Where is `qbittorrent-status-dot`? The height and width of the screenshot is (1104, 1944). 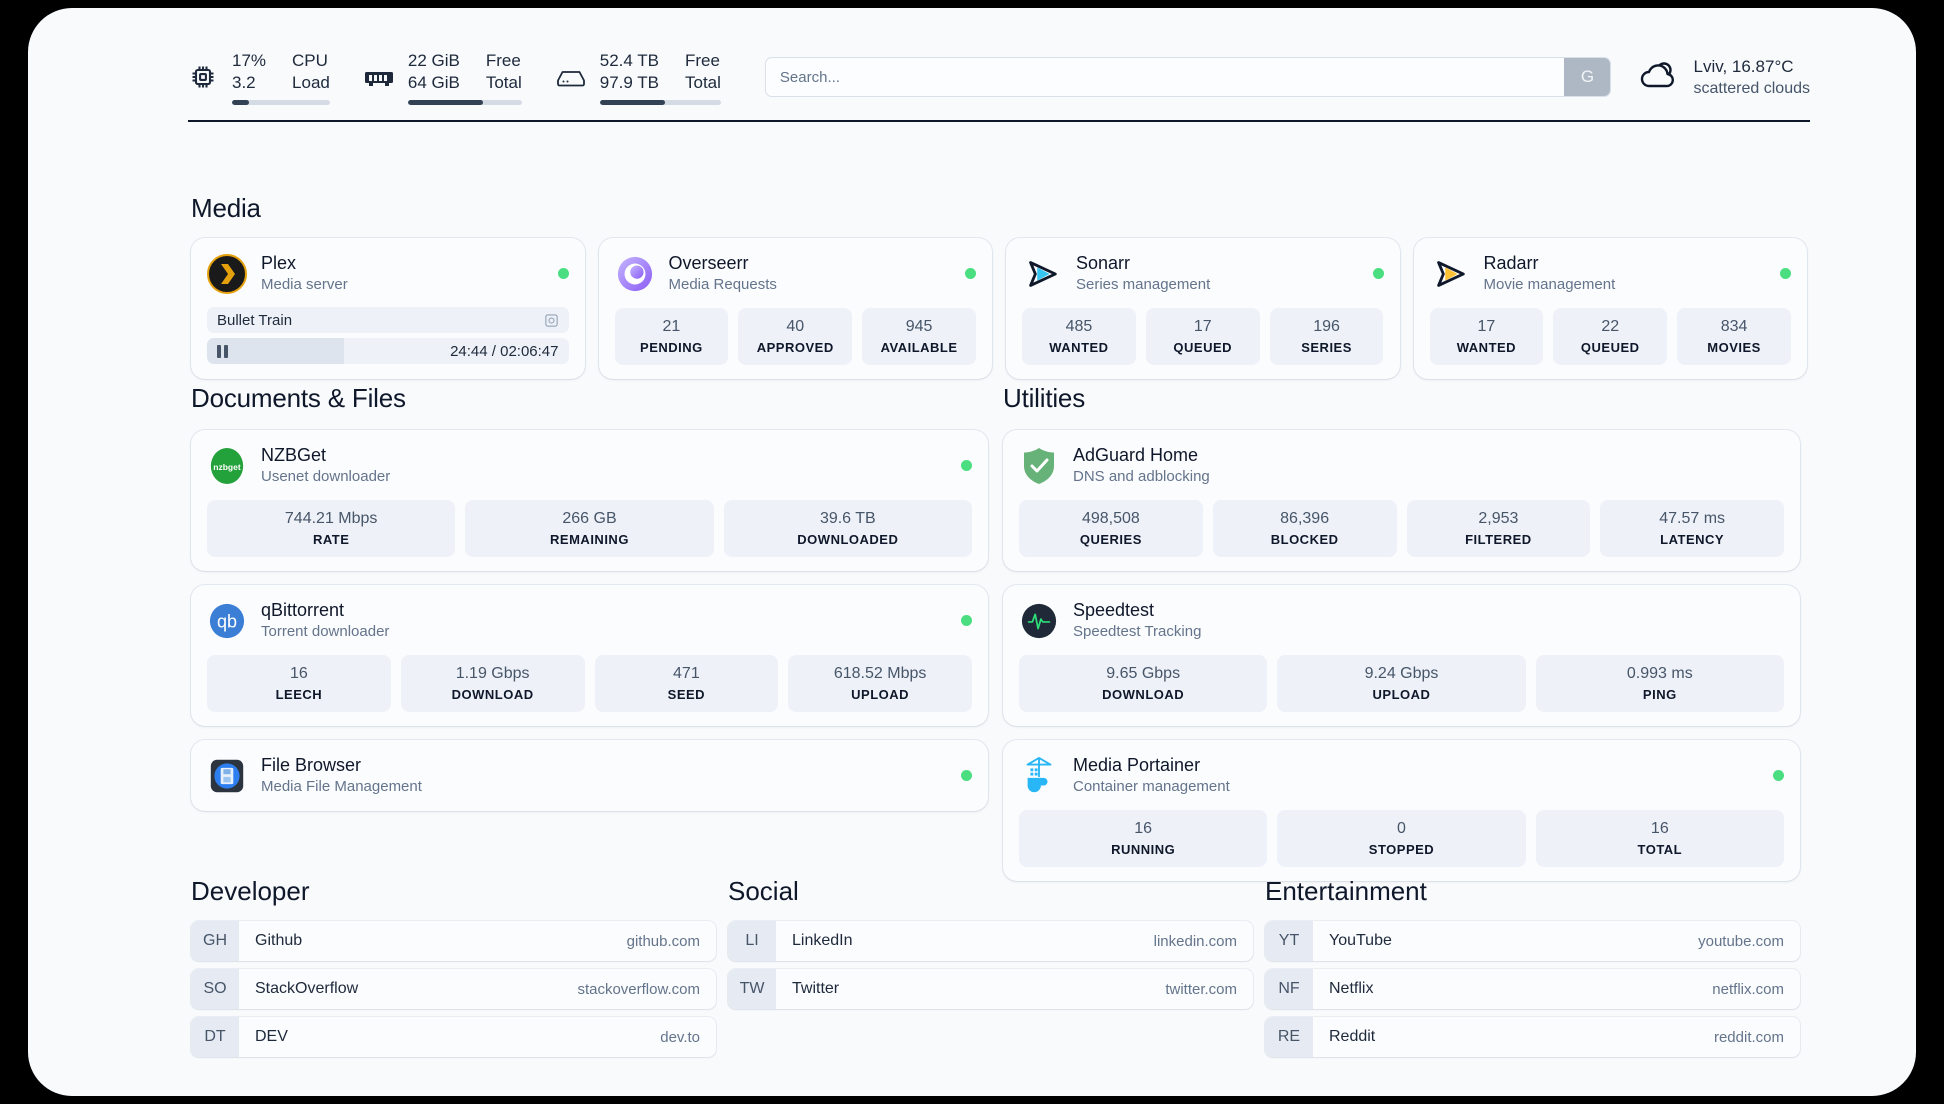
qbittorrent-status-dot is located at coordinates (966, 620).